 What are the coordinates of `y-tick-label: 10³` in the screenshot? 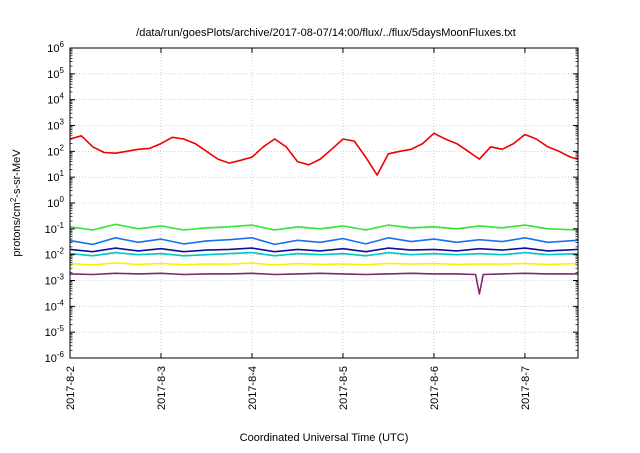 It's located at (55, 125).